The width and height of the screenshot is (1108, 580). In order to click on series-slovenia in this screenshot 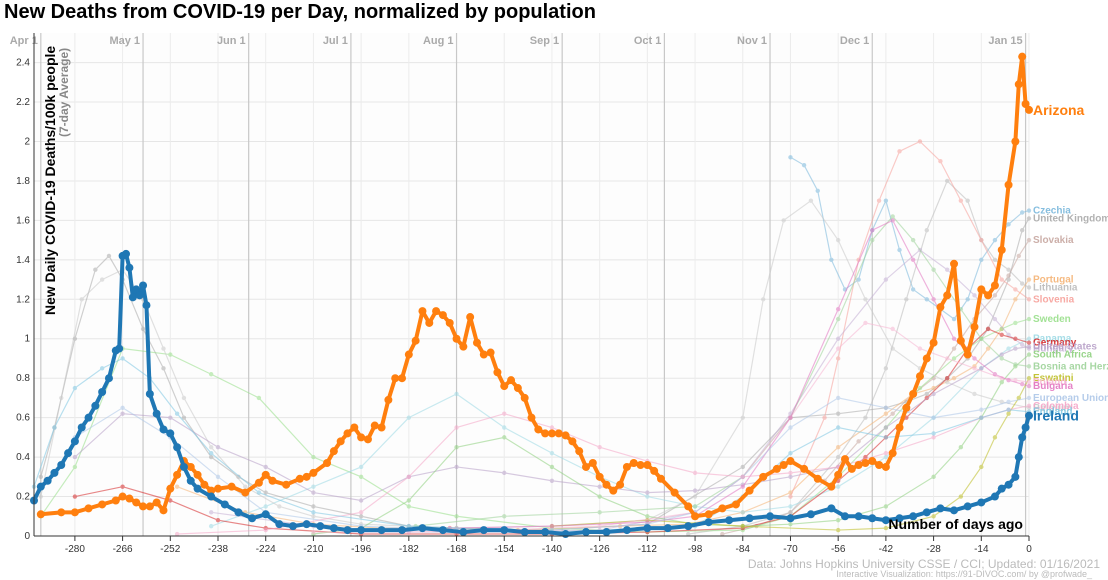, I will do `click(910, 319)`.